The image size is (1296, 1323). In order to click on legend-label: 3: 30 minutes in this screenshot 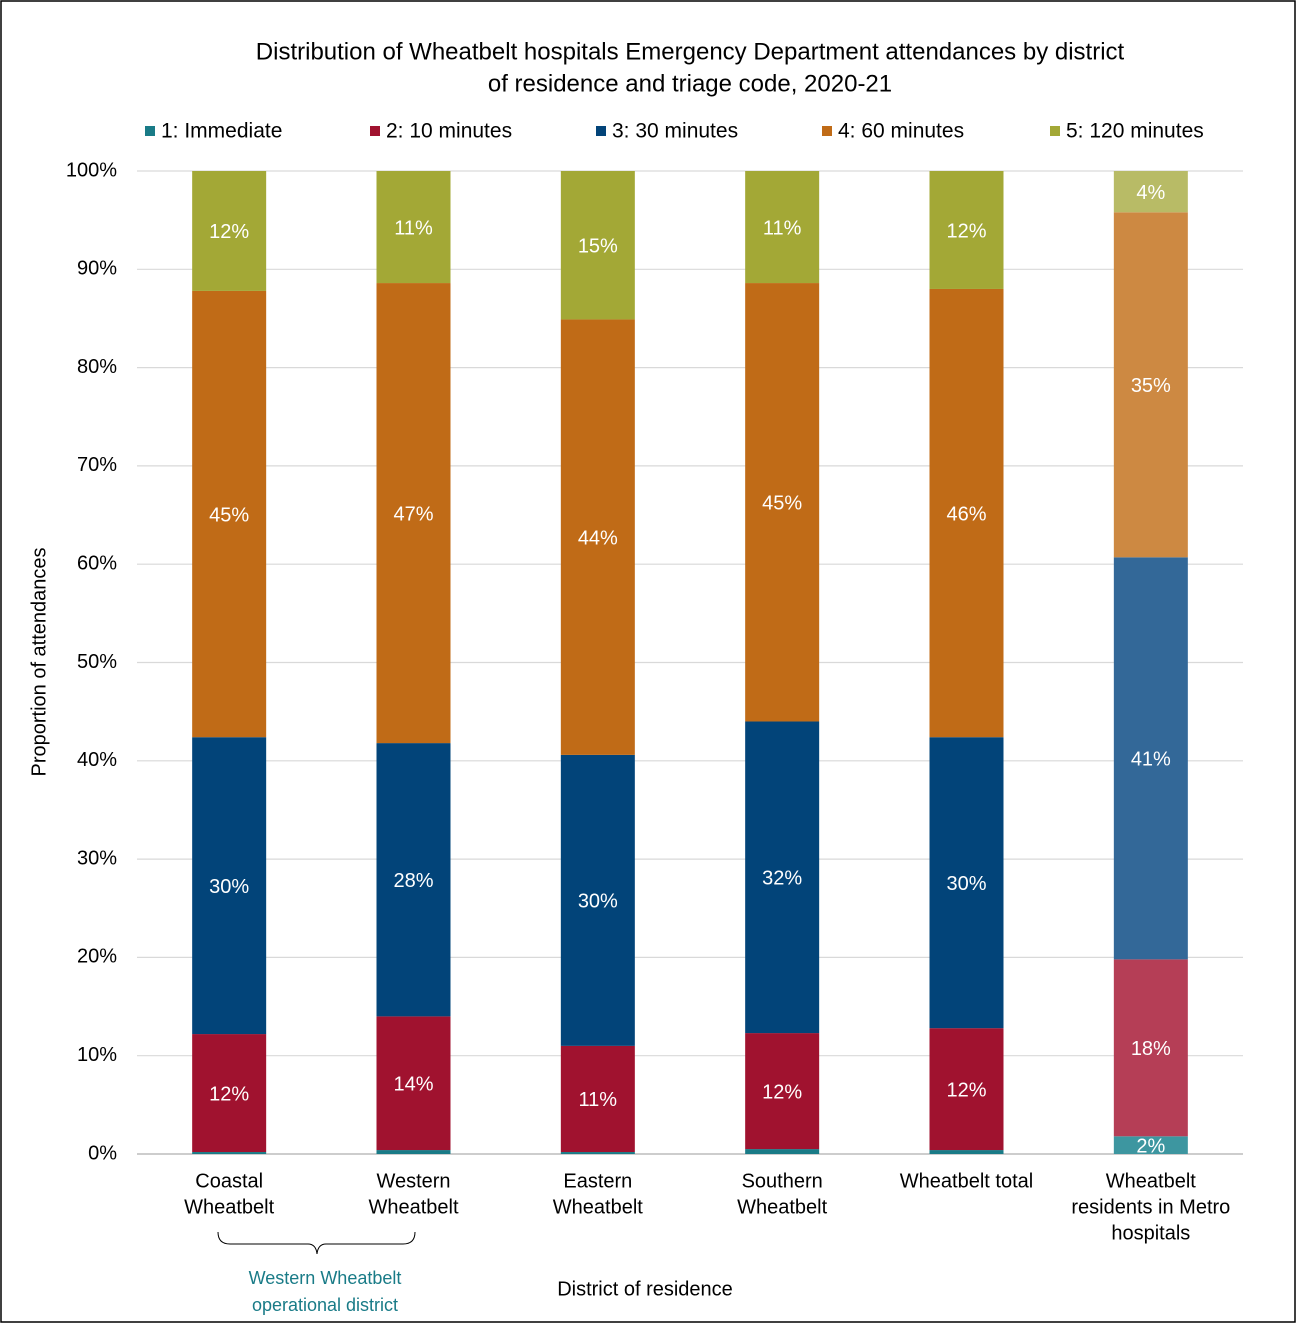, I will do `click(675, 131)`.